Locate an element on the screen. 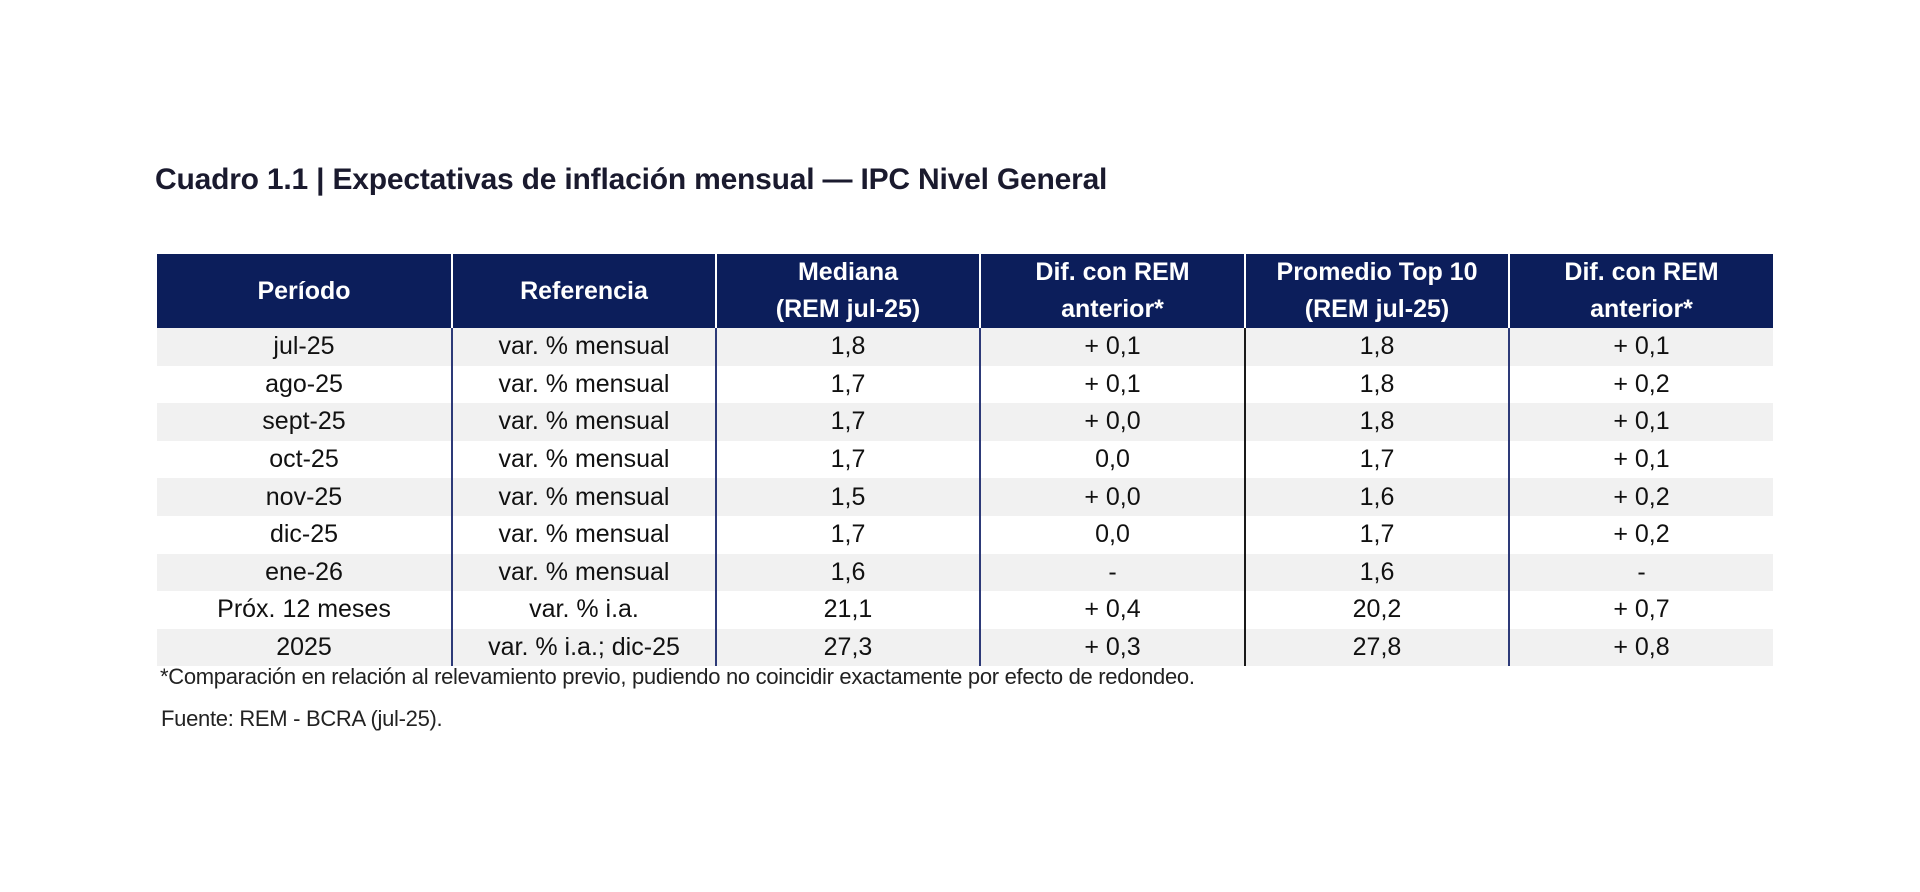 The image size is (1920, 892). header-mediana-line1: Mediana is located at coordinates (848, 272).